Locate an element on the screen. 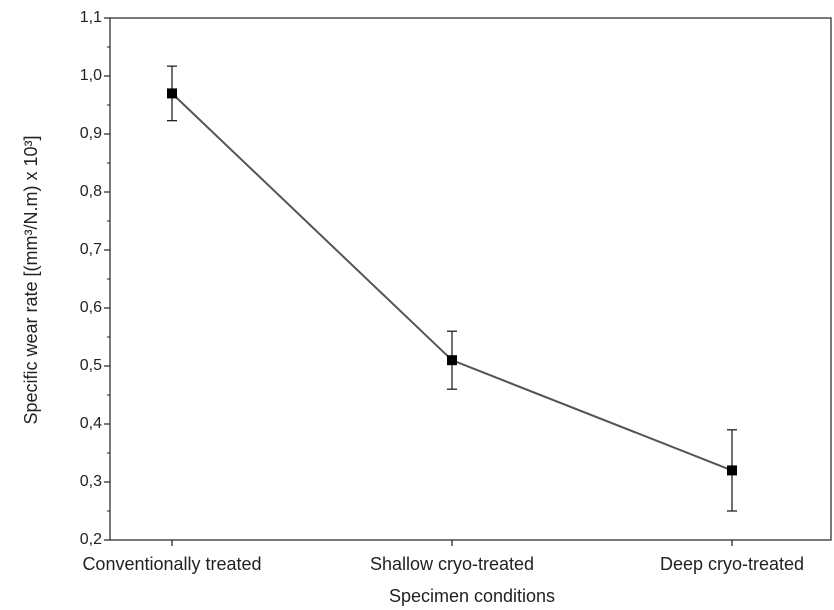 The image size is (834, 610). x-axis-label: Specimen conditions is located at coordinates (472, 596).